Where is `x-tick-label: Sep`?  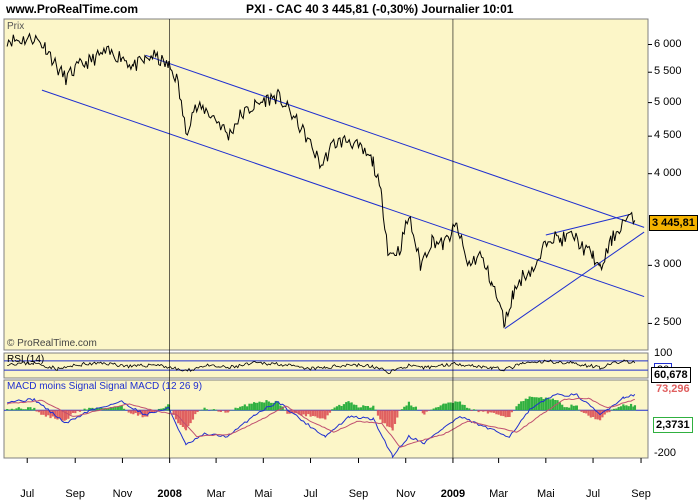
x-tick-label: Sep is located at coordinates (641, 494).